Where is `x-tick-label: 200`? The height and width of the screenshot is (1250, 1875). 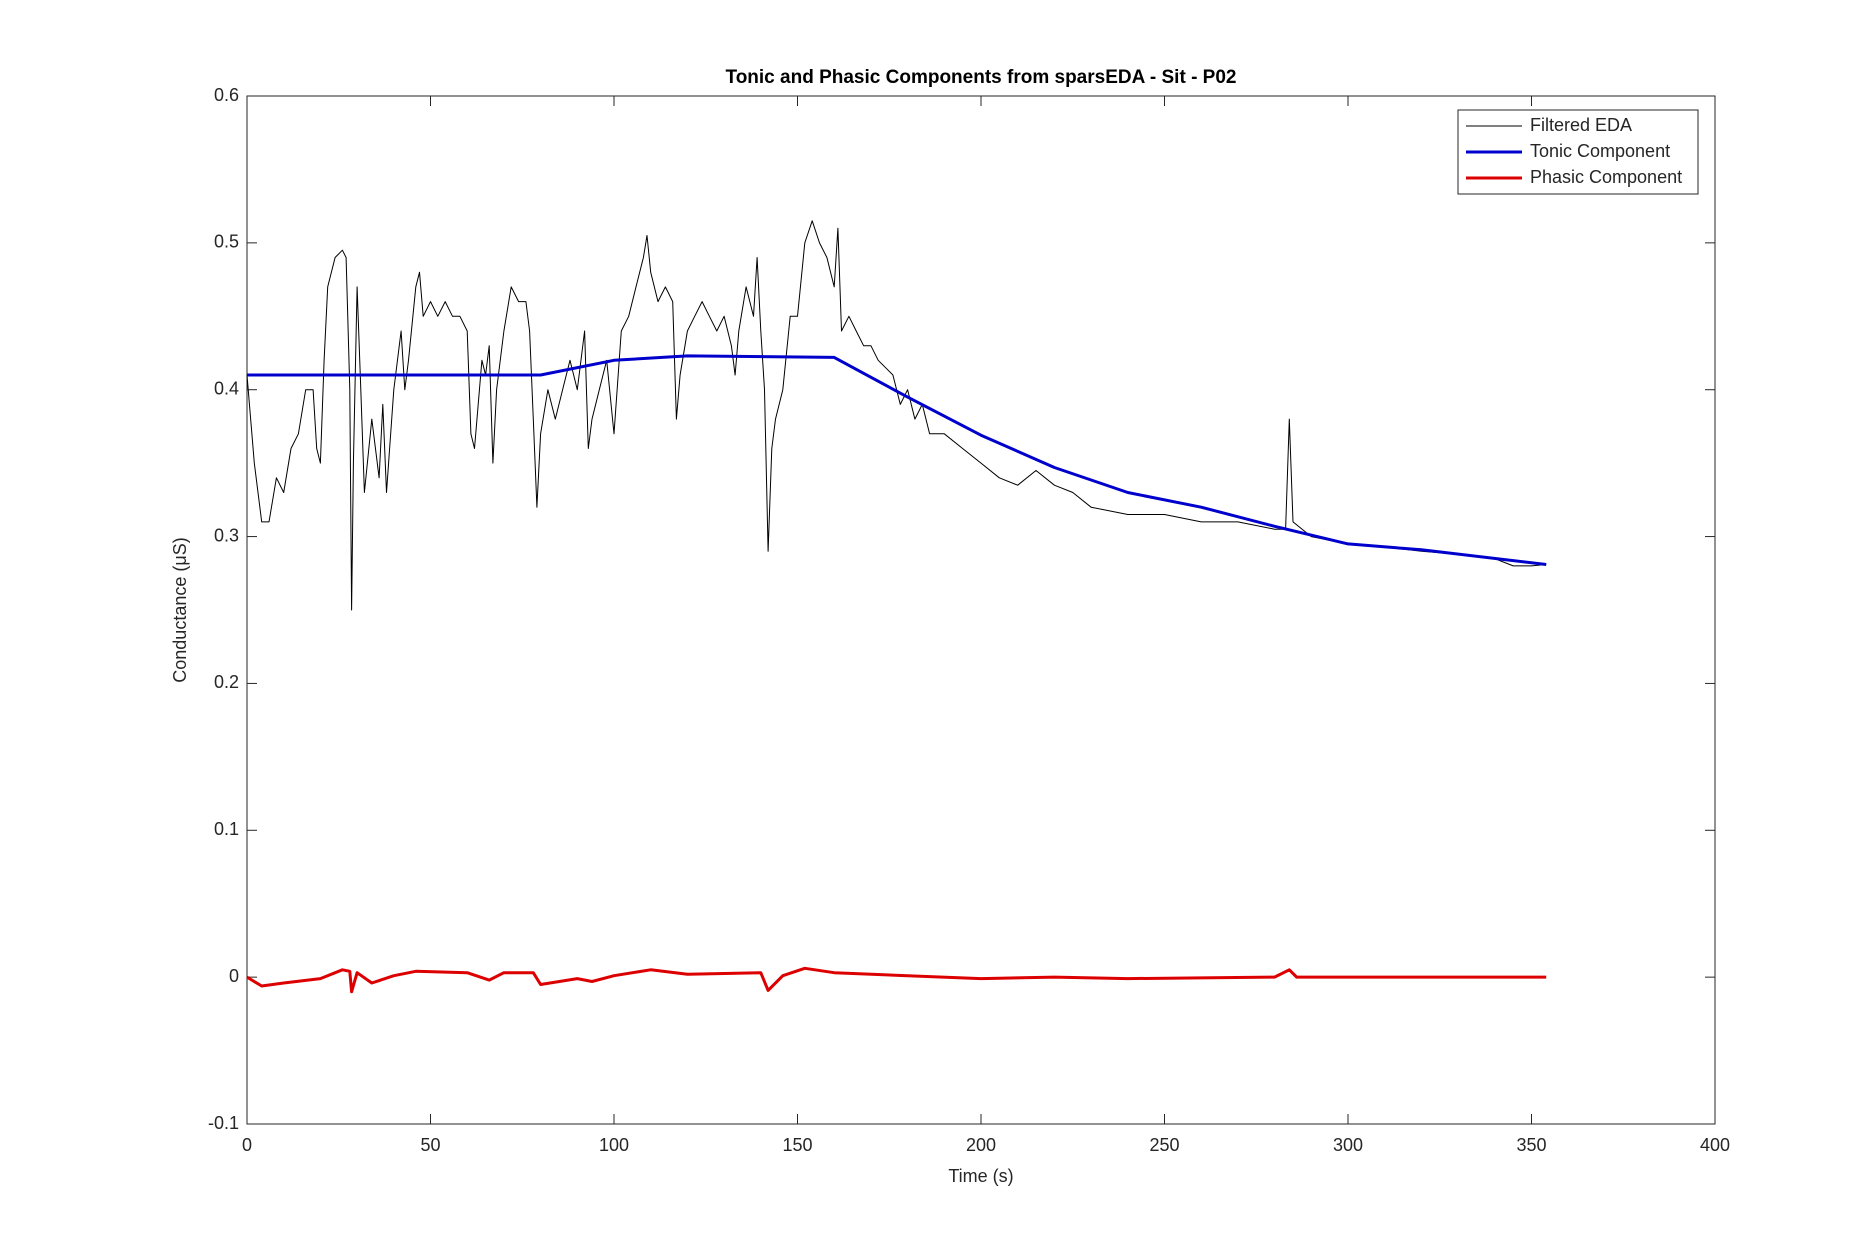 x-tick-label: 200 is located at coordinates (981, 1145).